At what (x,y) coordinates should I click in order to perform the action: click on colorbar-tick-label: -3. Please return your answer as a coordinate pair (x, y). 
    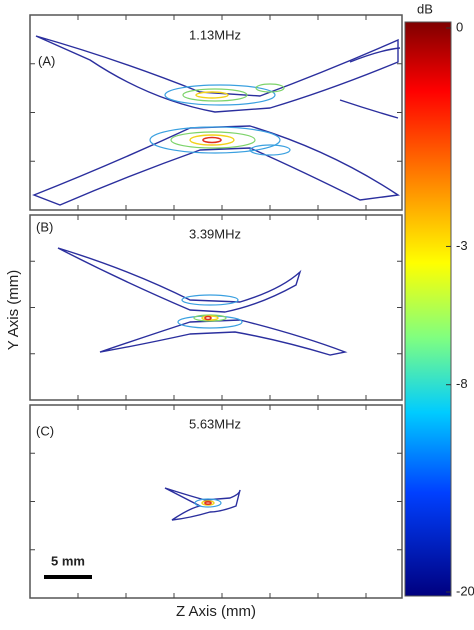
    Looking at the image, I should click on (462, 245).